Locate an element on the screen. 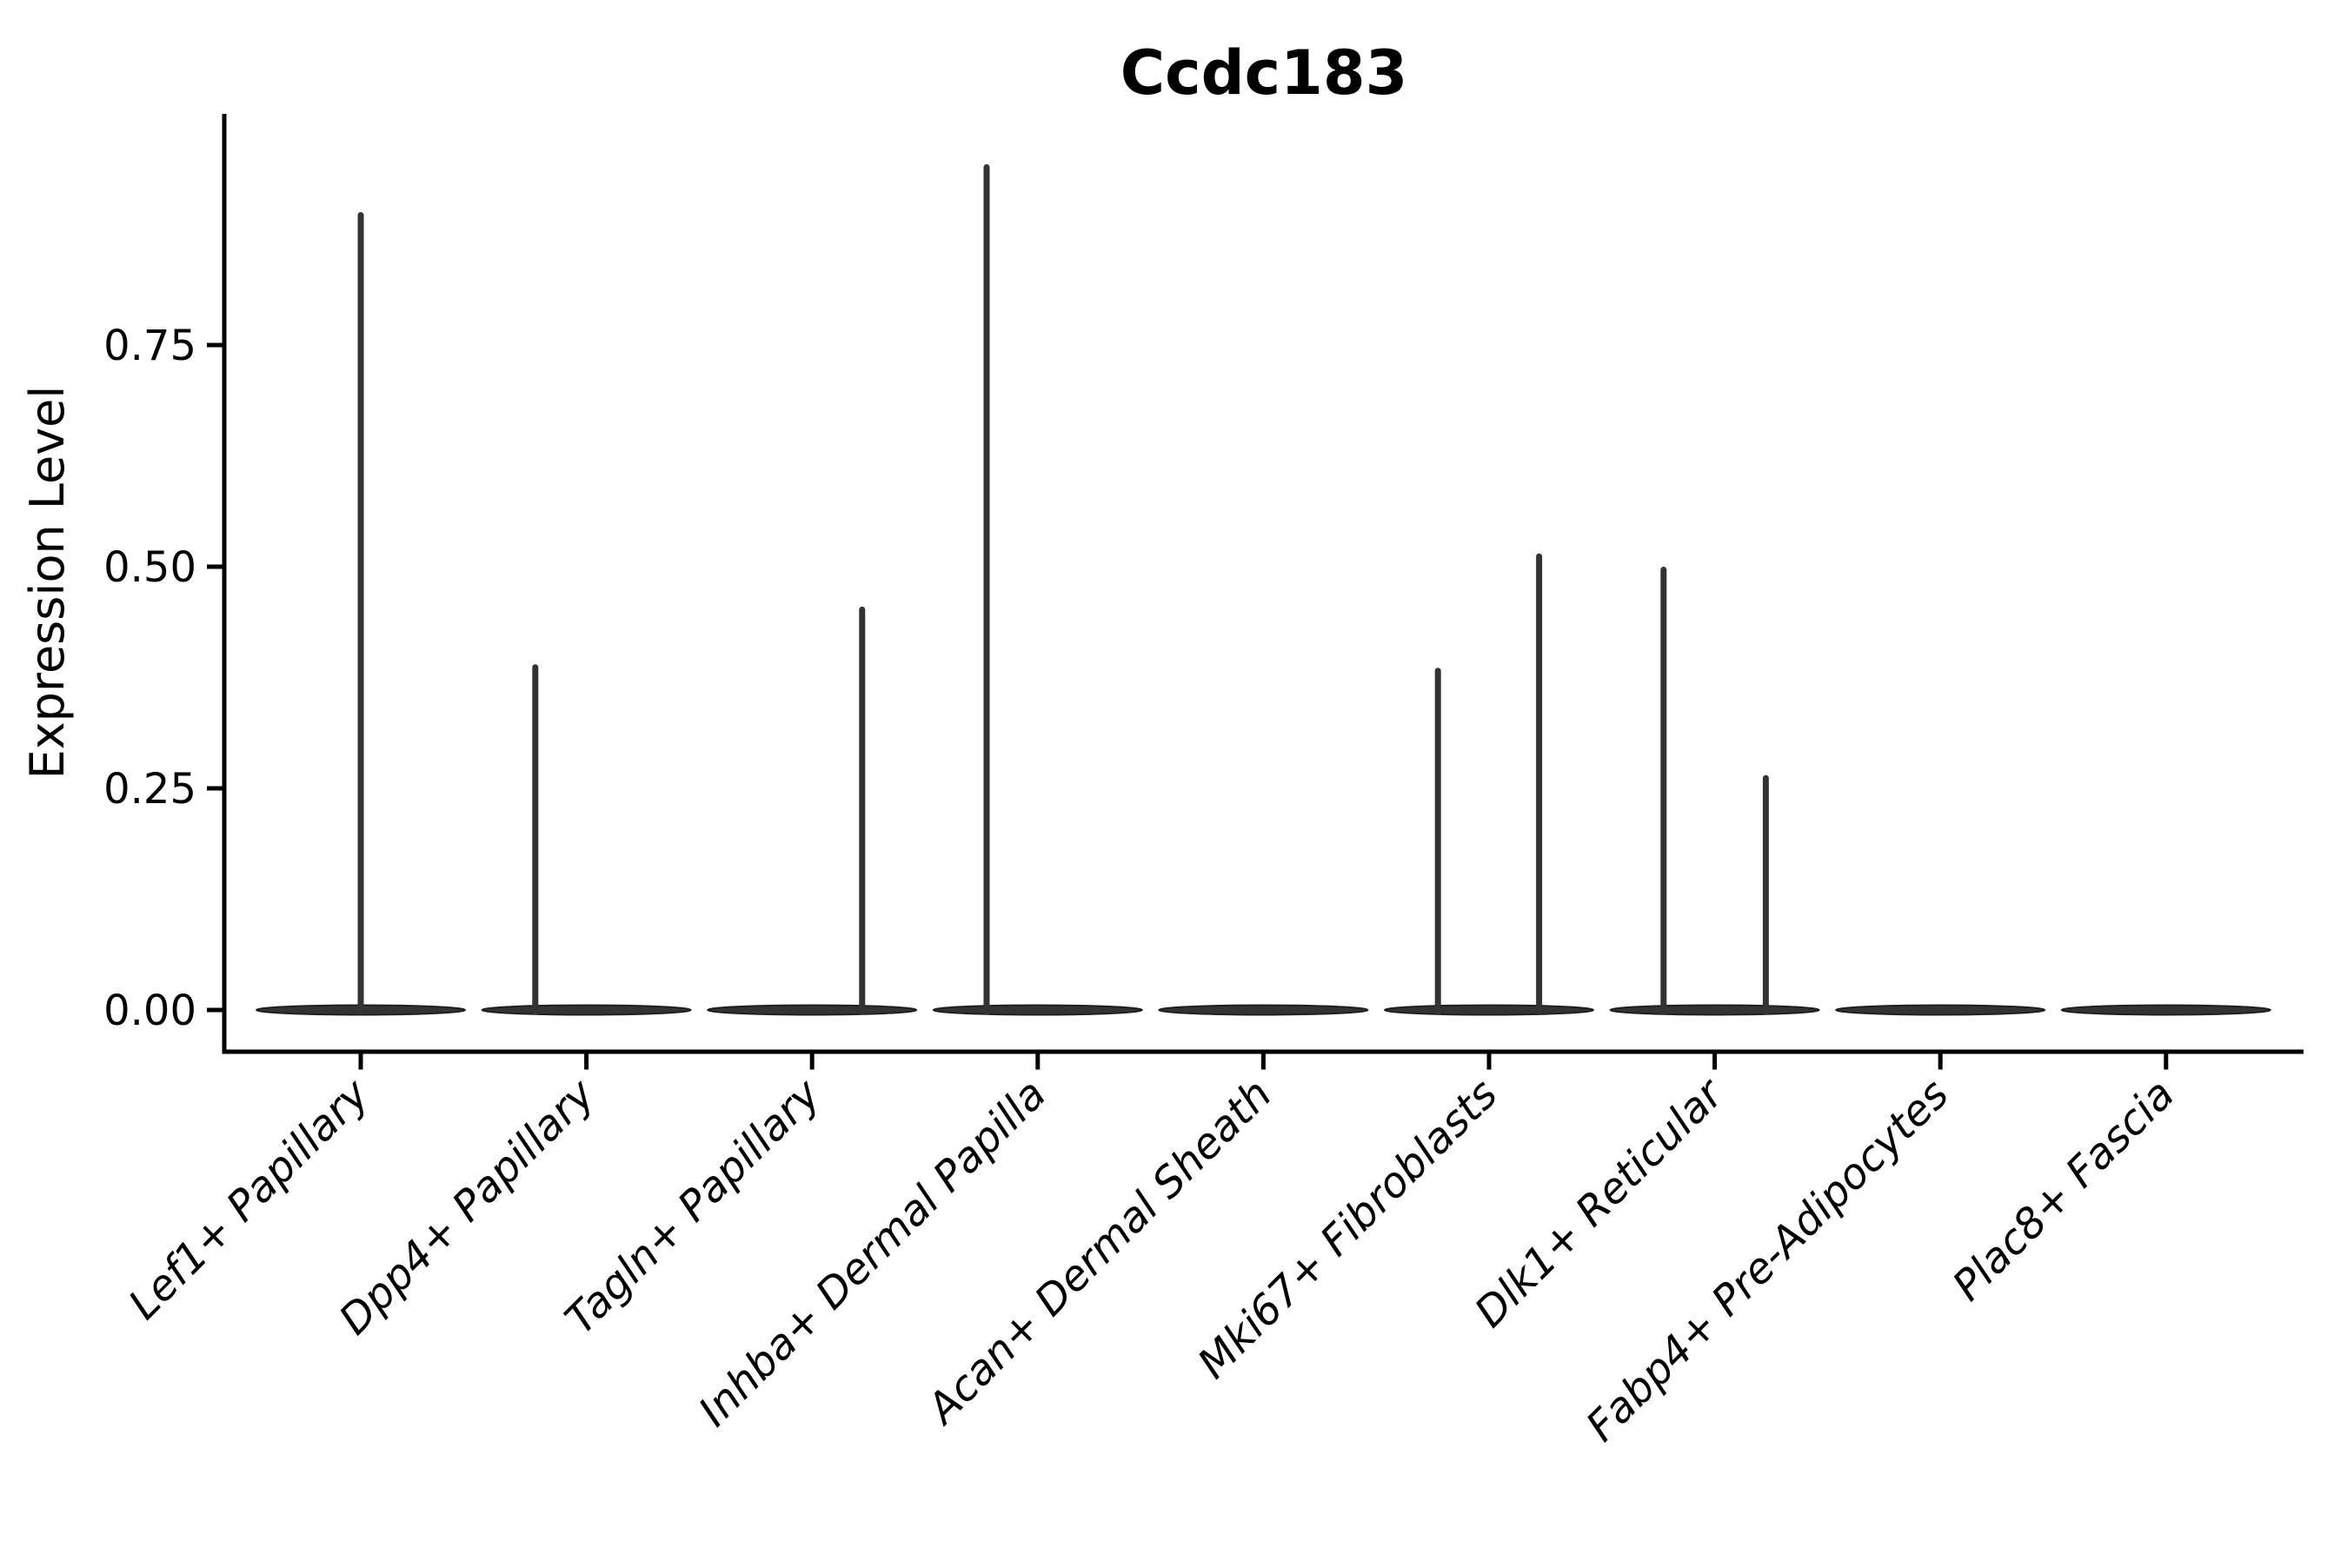 Image resolution: width=2347 pixels, height=1568 pixels. y-tick-label: 0.25 is located at coordinates (149, 789).